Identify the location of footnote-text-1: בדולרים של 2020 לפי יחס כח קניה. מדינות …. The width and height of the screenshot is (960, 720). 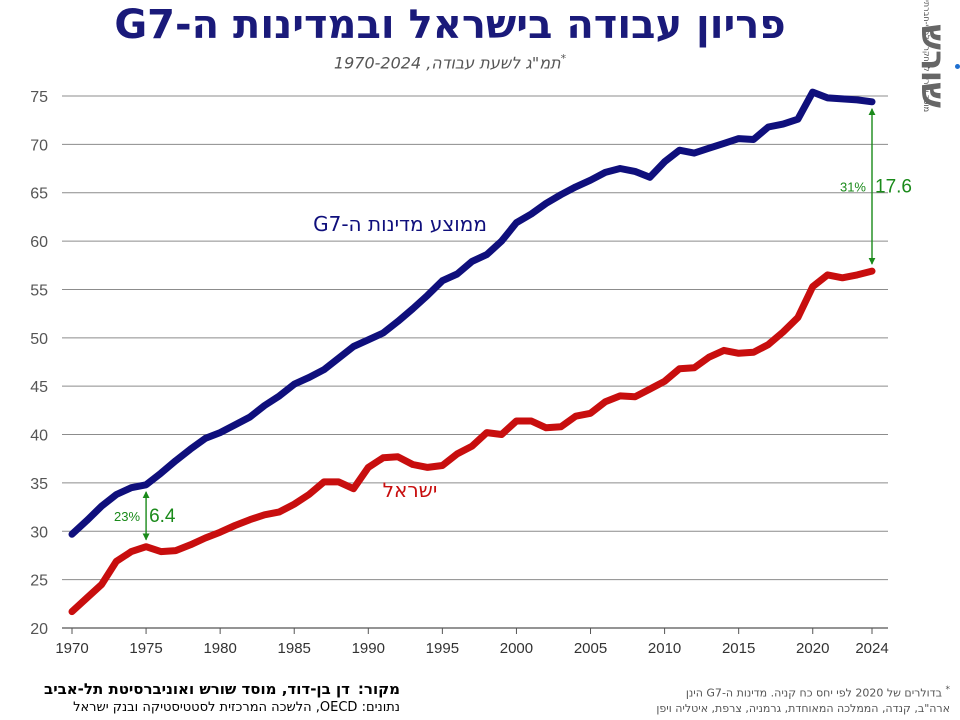
(813, 693).